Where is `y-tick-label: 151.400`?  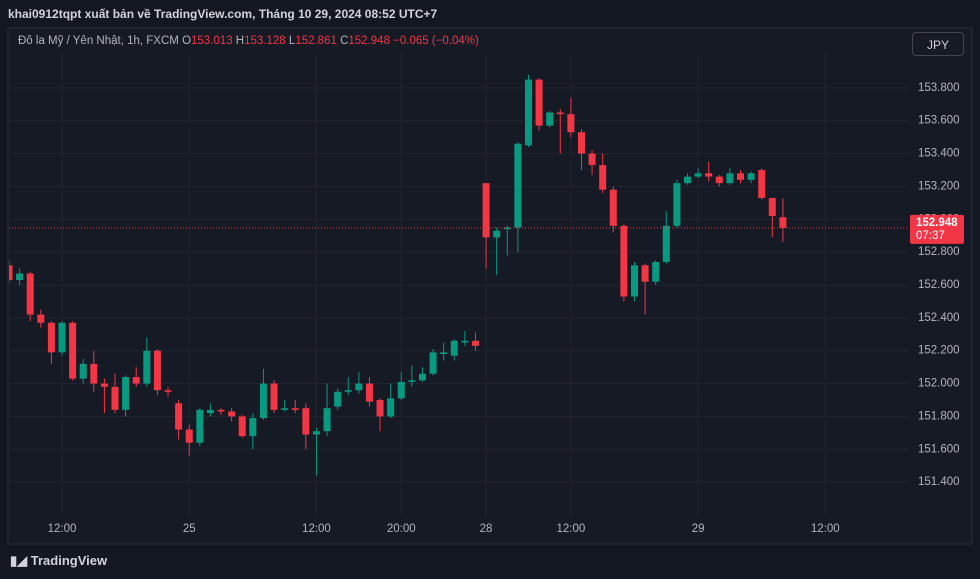
y-tick-label: 151.400 is located at coordinates (939, 482).